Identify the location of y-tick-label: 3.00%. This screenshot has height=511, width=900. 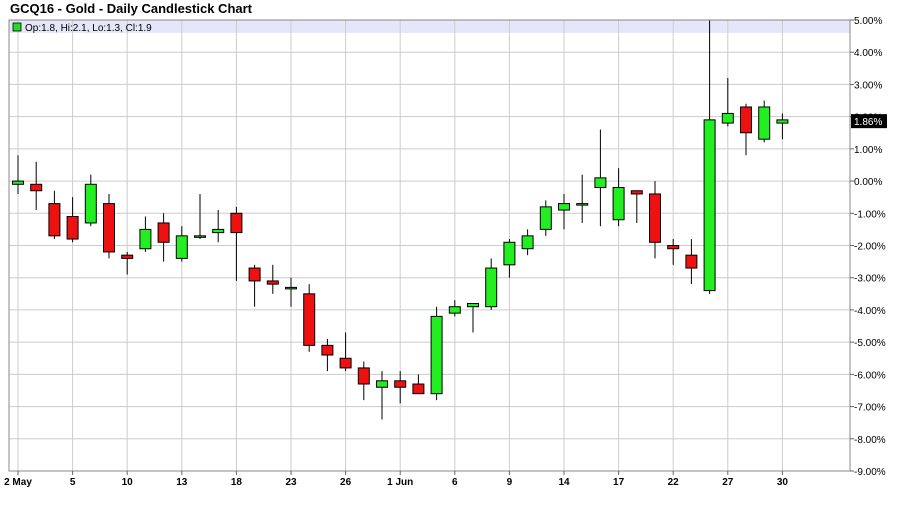
(868, 85).